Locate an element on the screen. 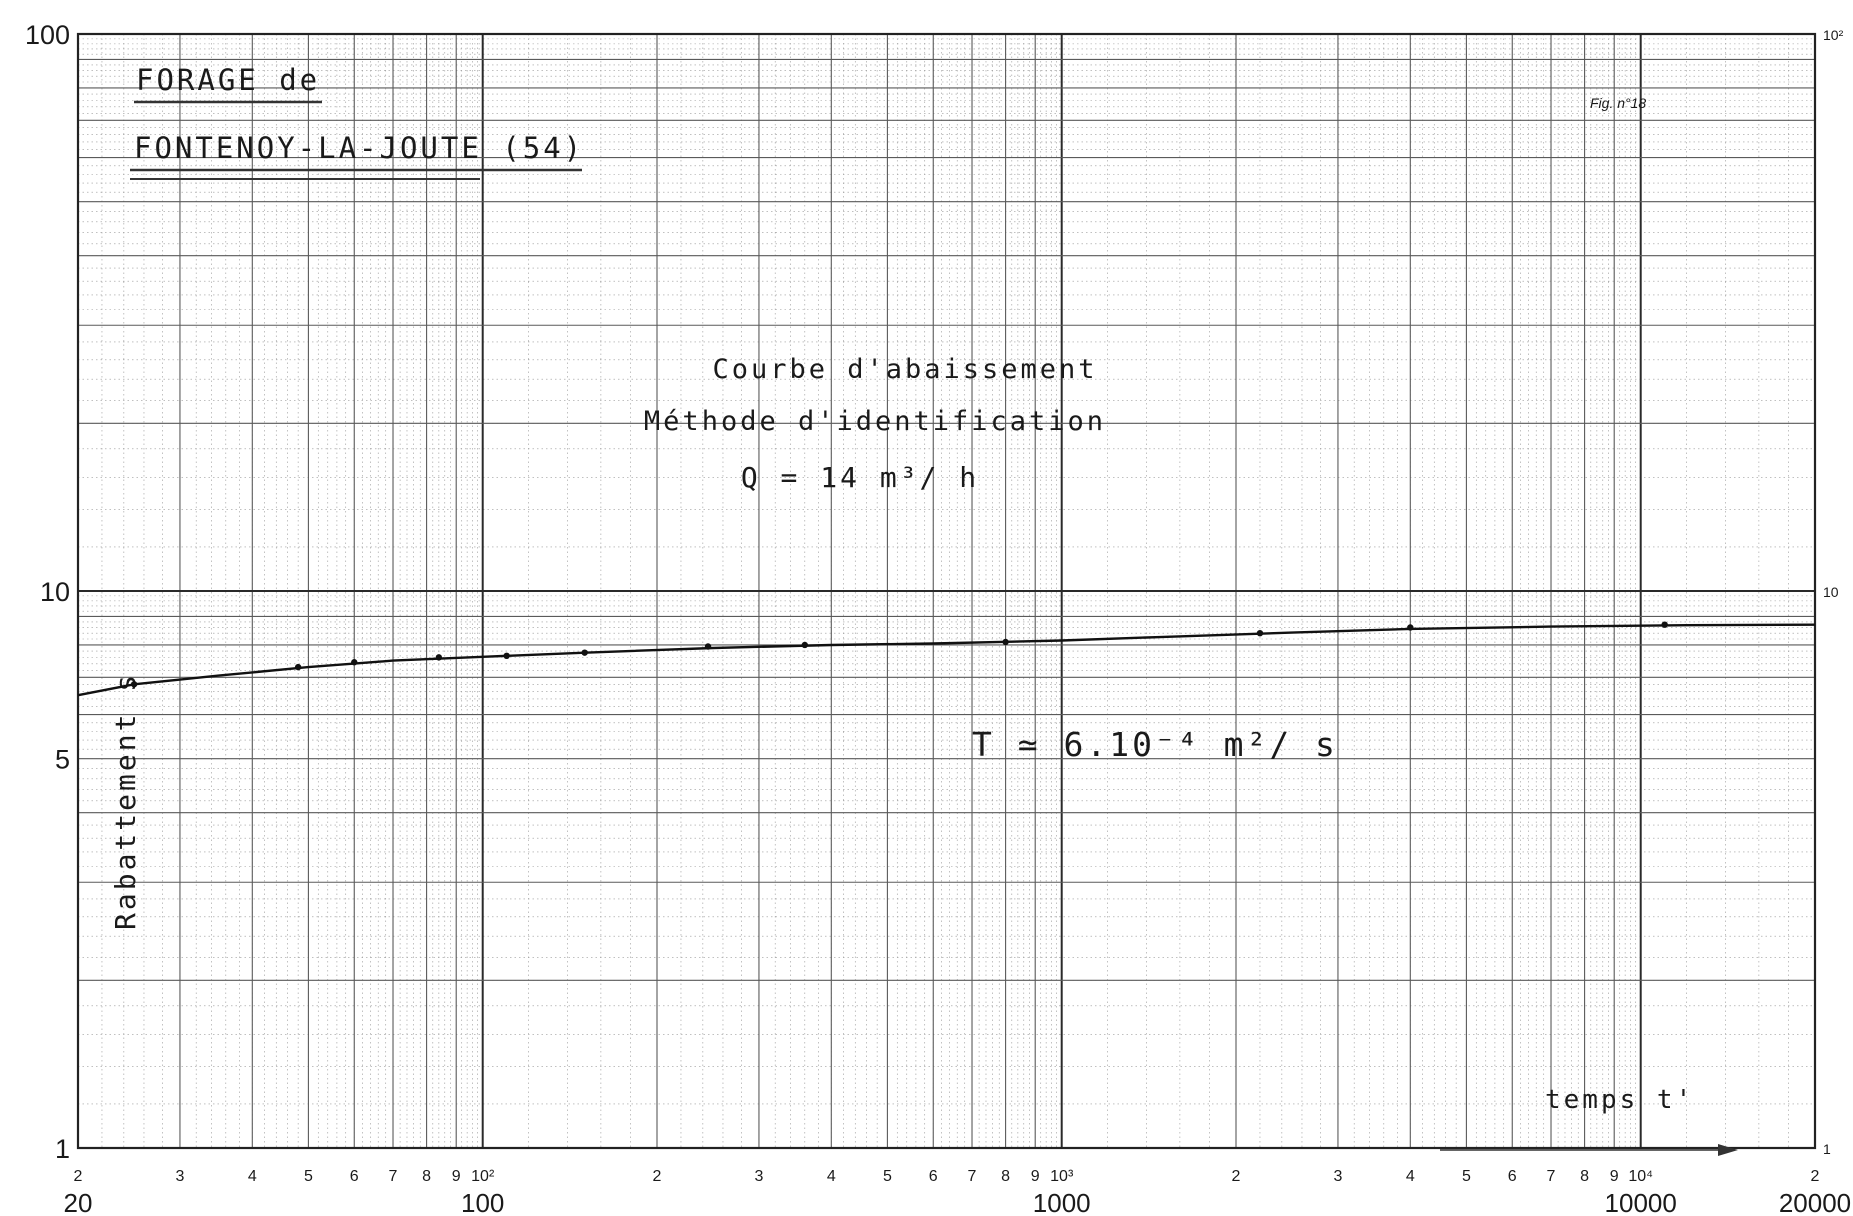  x-axis-title: temps t' is located at coordinates (1619, 1100).